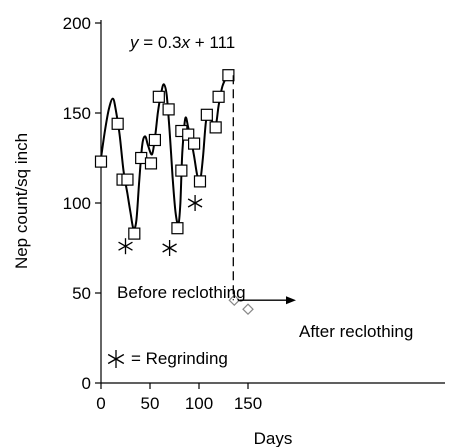 The width and height of the screenshot is (458, 447). What do you see at coordinates (248, 403) in the screenshot?
I see `x-tick-label: 150` at bounding box center [248, 403].